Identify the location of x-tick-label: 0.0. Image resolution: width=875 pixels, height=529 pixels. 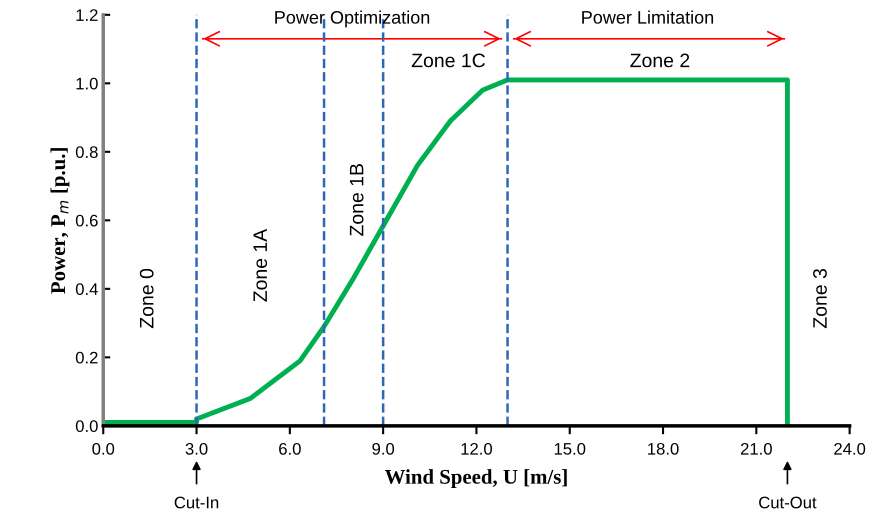
(103, 448).